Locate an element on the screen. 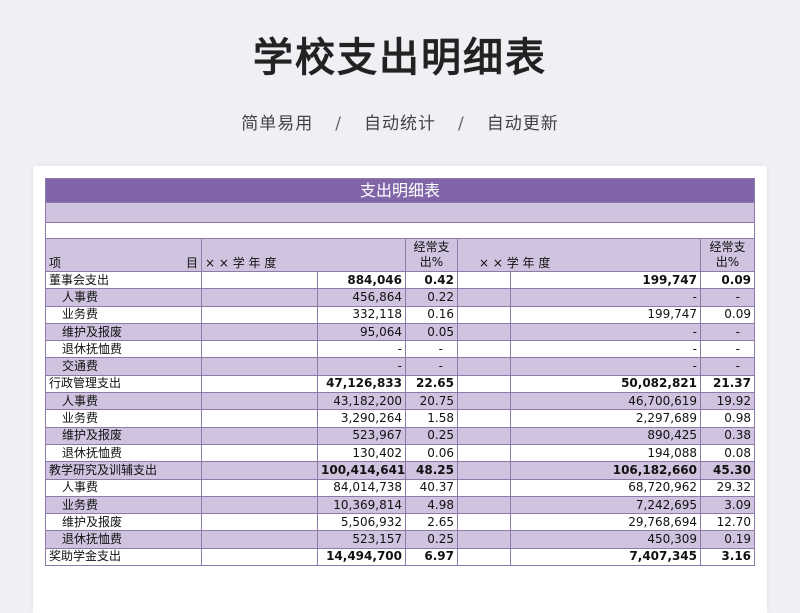 The image size is (800, 613). row-value-year1: 5,506,932 is located at coordinates (361, 522).